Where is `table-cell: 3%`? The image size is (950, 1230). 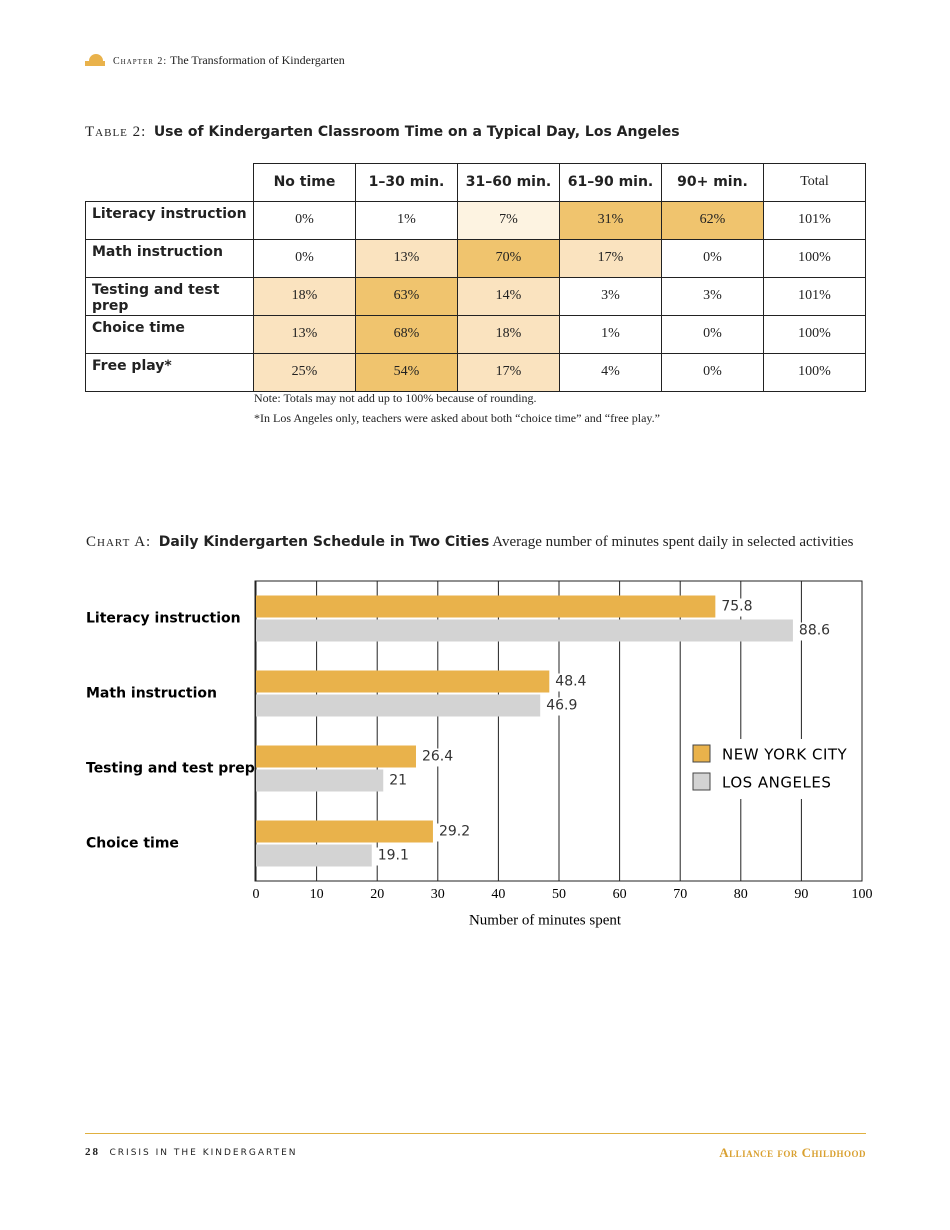
table-cell: 3% is located at coordinates (610, 296).